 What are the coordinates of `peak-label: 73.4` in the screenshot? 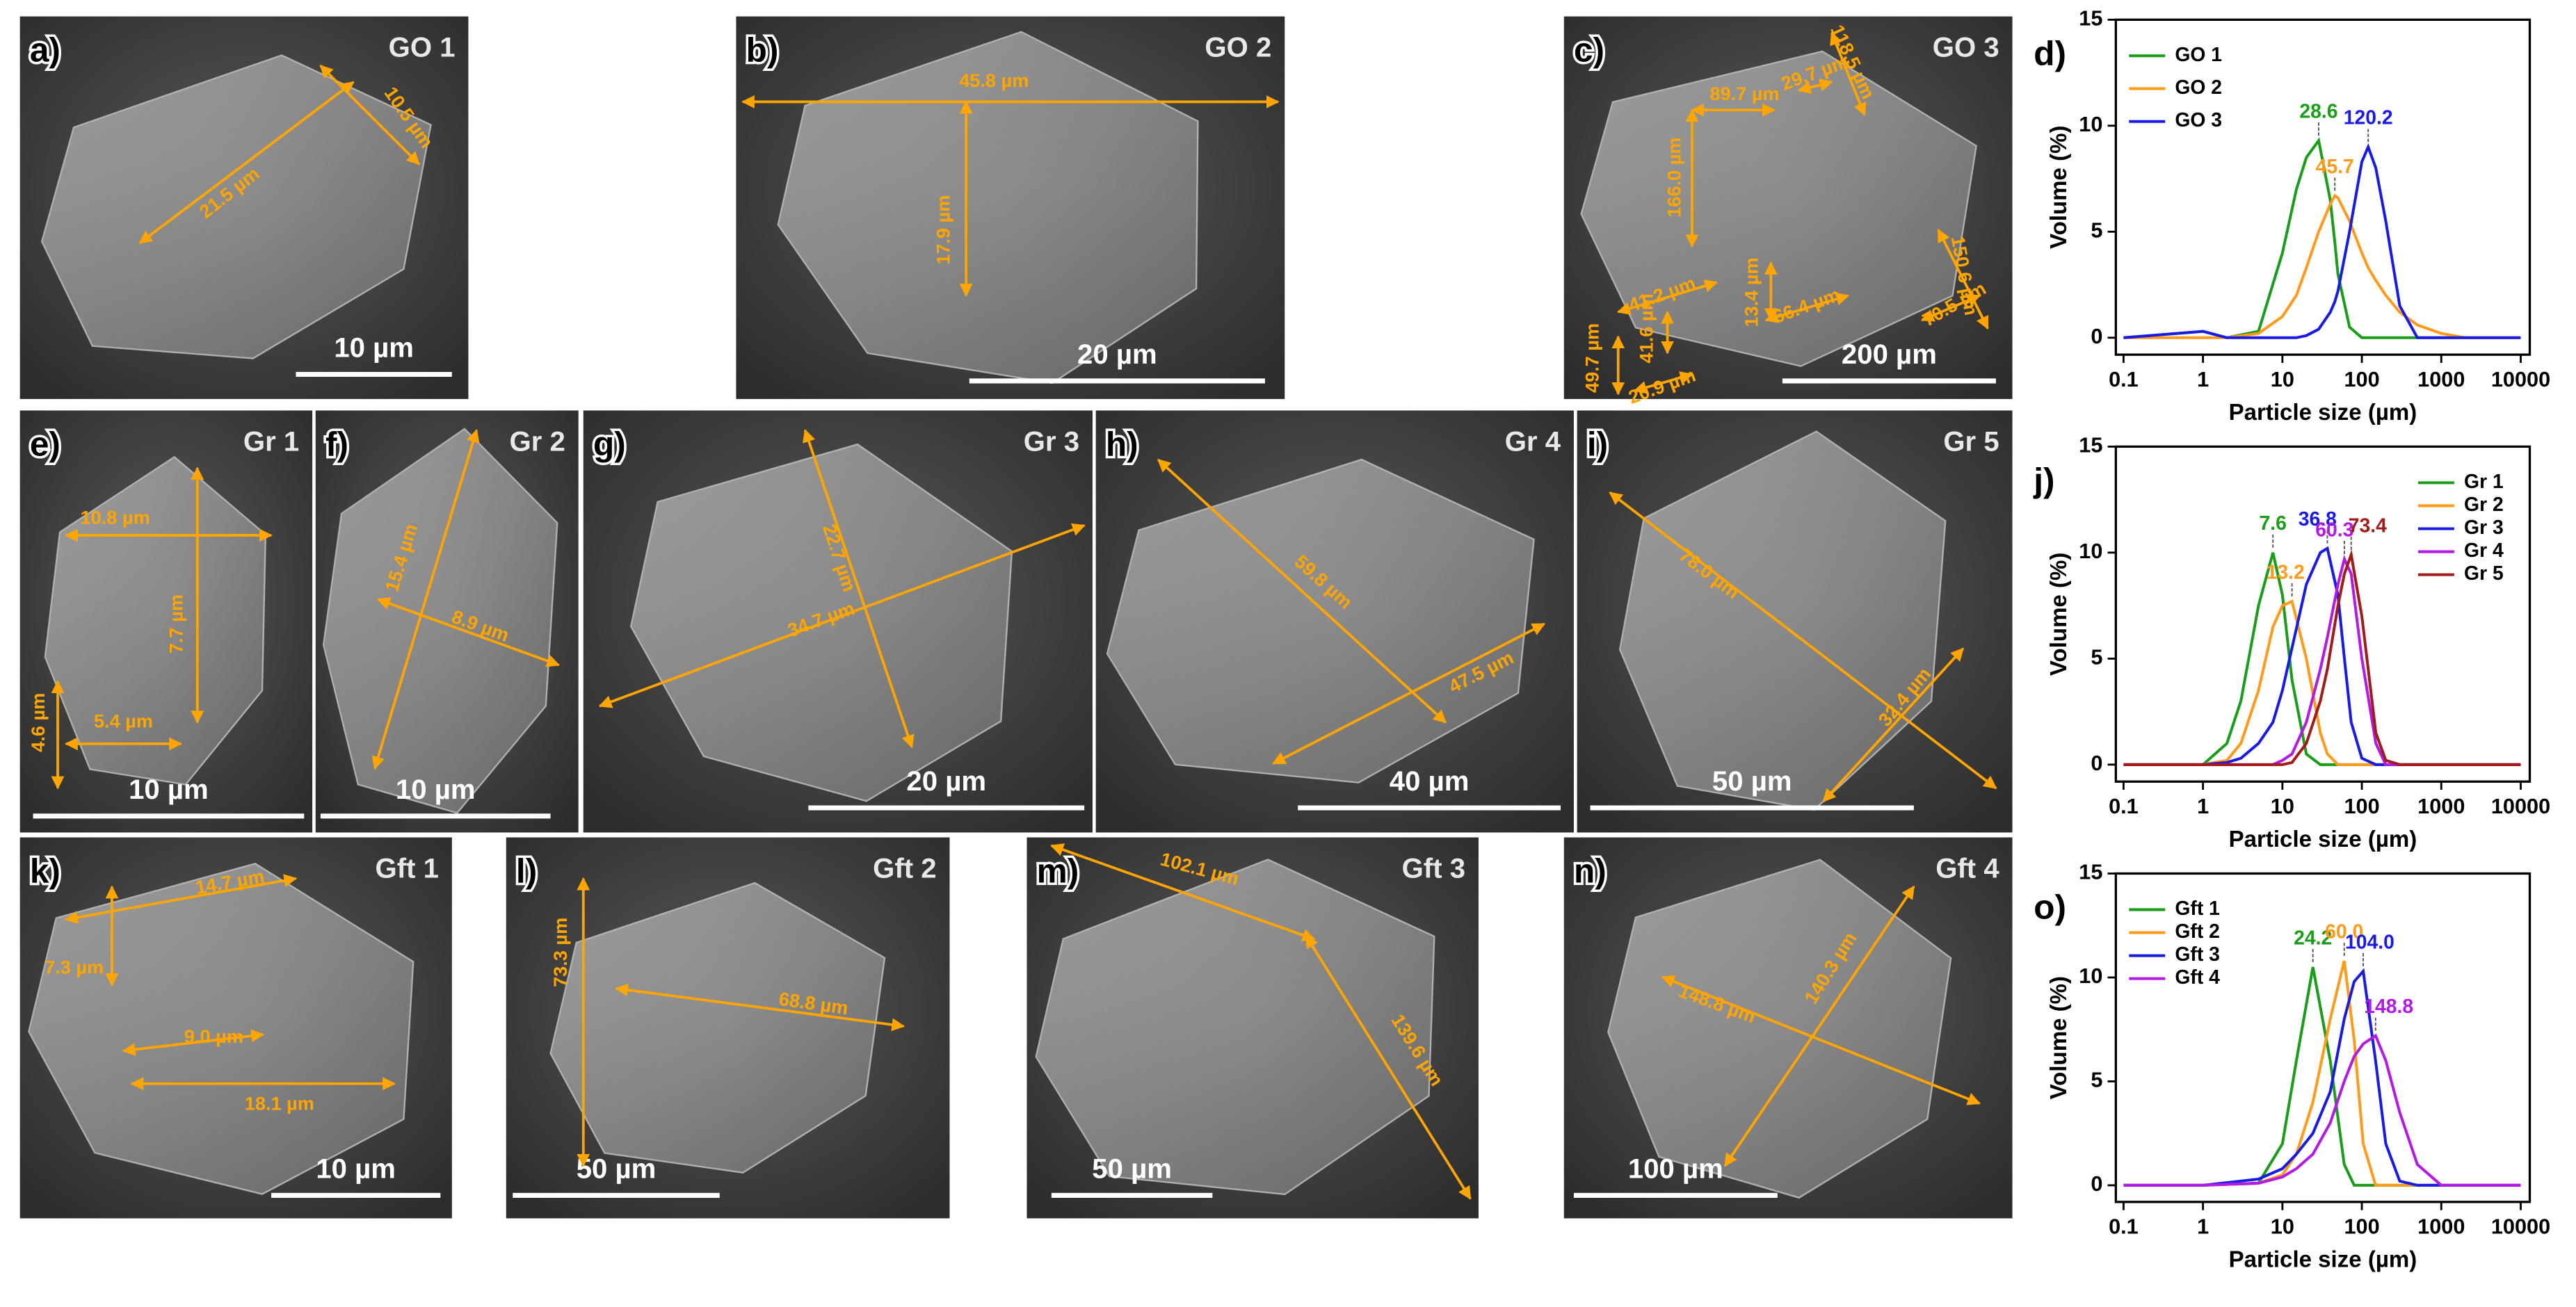 It's located at (2368, 525).